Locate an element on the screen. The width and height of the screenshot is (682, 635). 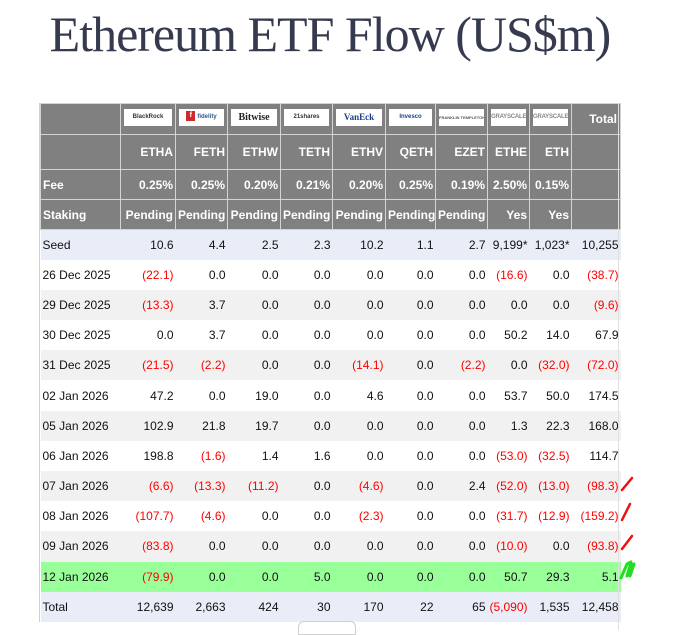
issuer-logo-icon: BlackRock is located at coordinates (148, 117).